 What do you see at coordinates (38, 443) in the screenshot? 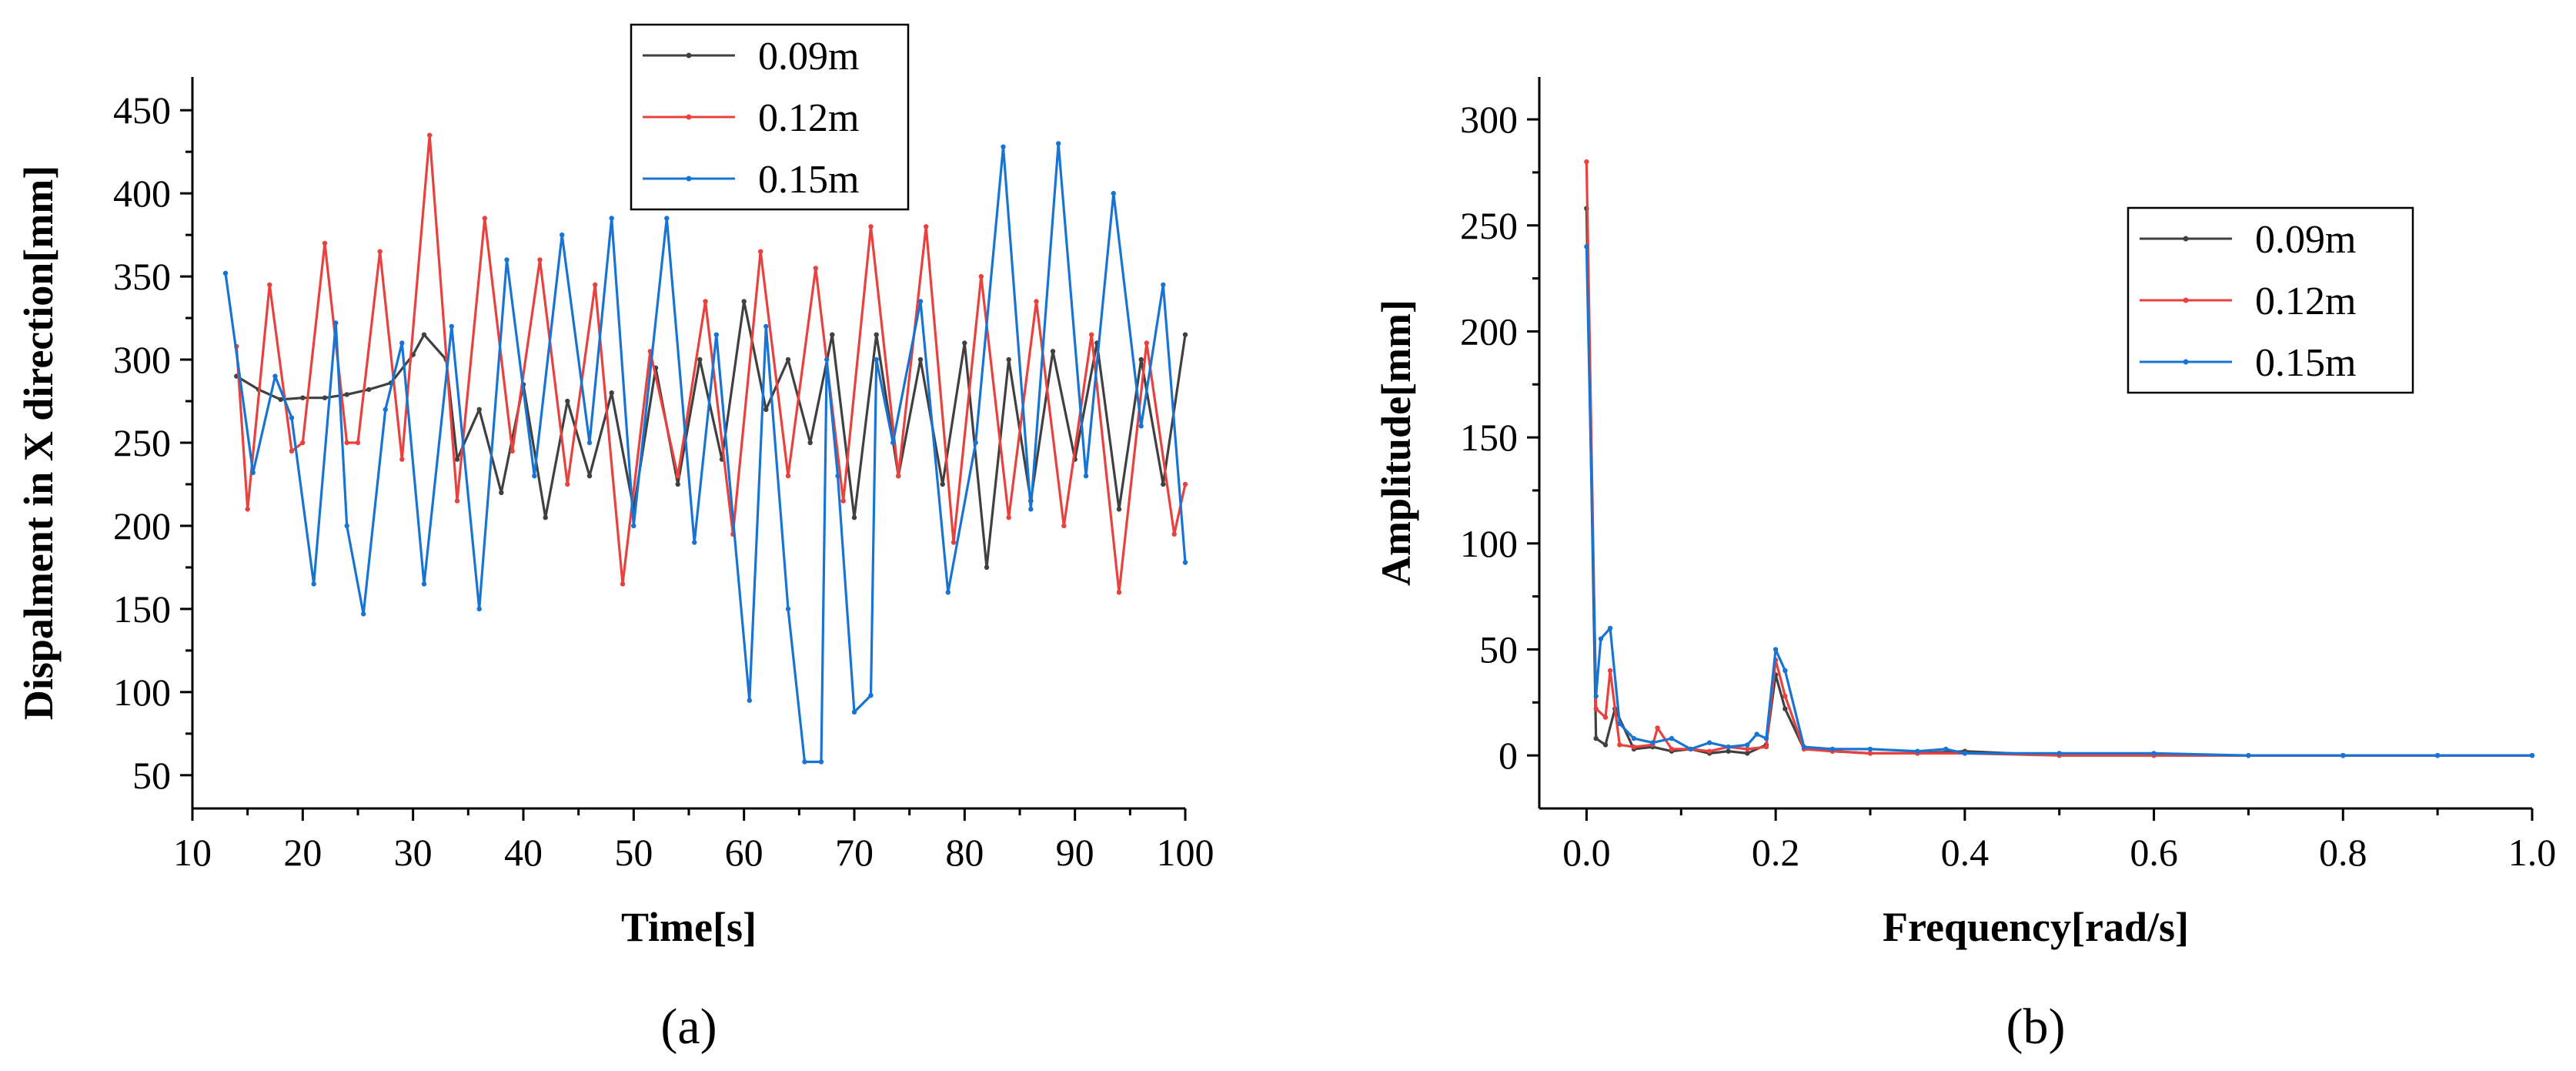
I see `y-axis-title: Dispalment in X direction[mm]` at bounding box center [38, 443].